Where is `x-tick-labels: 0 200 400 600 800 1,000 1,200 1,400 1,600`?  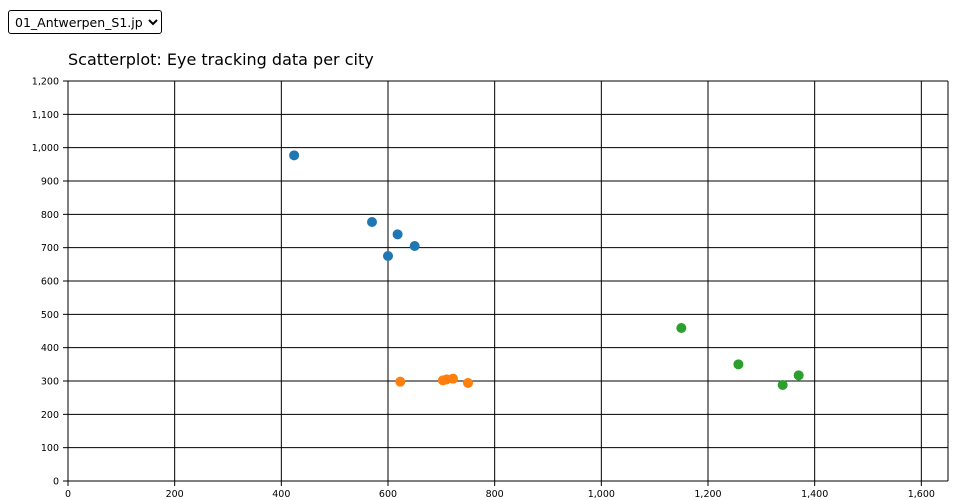 x-tick-labels: 0 200 400 600 800 1,000 1,200 1,400 1,600 is located at coordinates (500, 494).